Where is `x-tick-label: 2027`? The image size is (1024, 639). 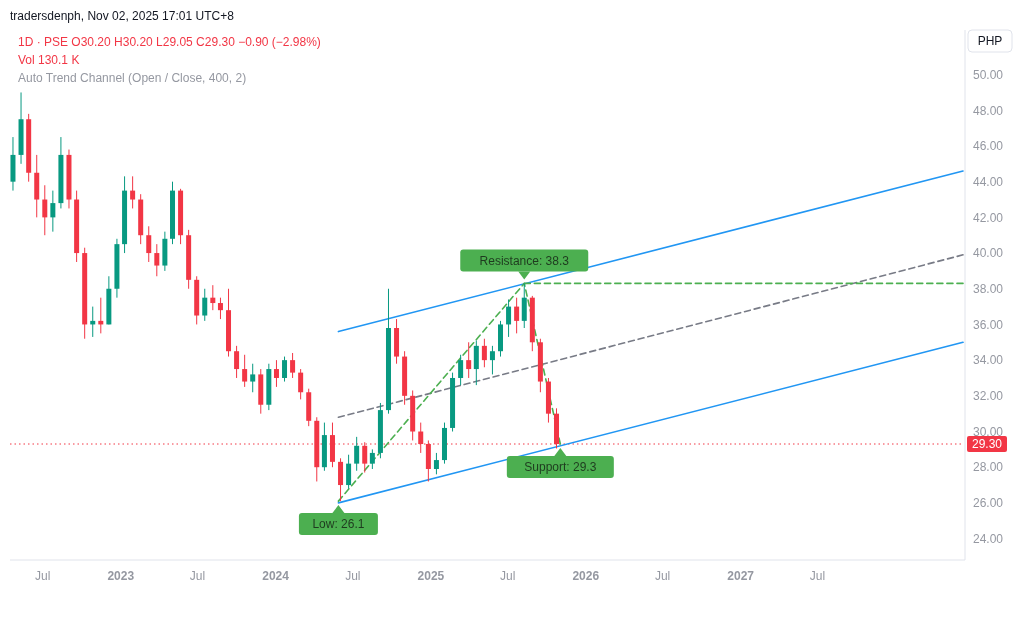 x-tick-label: 2027 is located at coordinates (741, 576).